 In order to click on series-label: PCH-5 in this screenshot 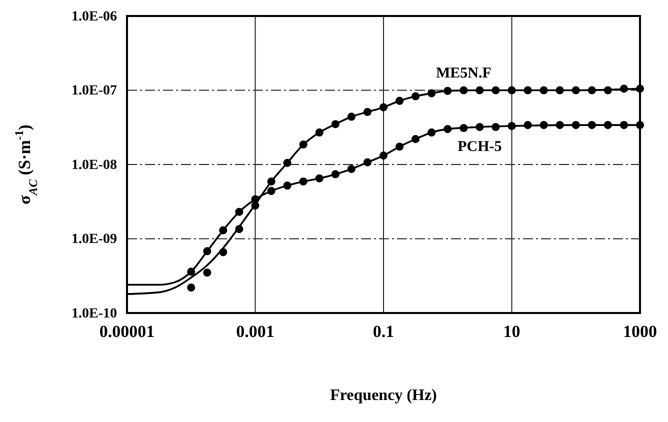, I will do `click(480, 146)`.